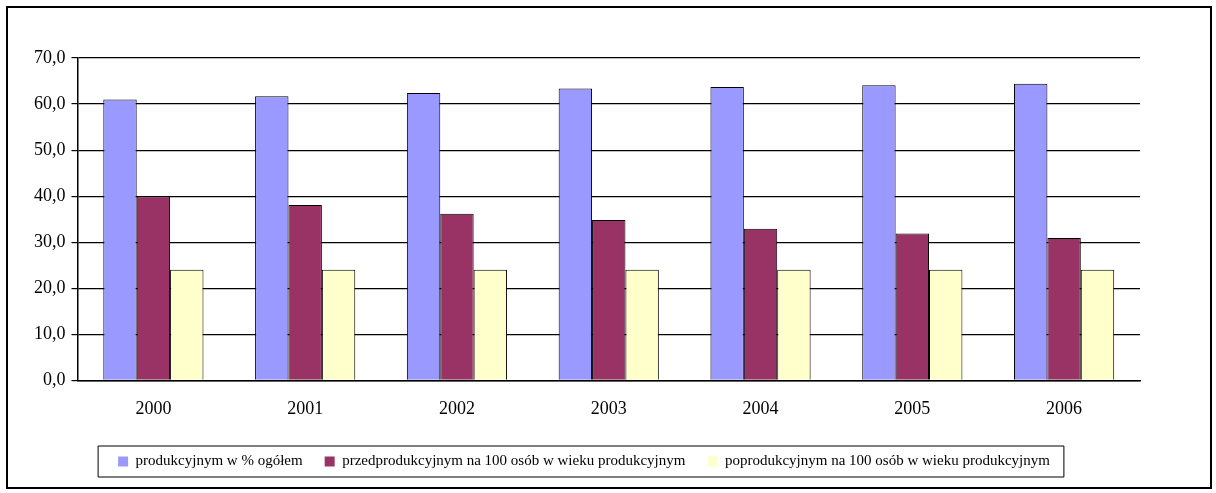  What do you see at coordinates (305, 407) in the screenshot?
I see `x-tick-label: 2001` at bounding box center [305, 407].